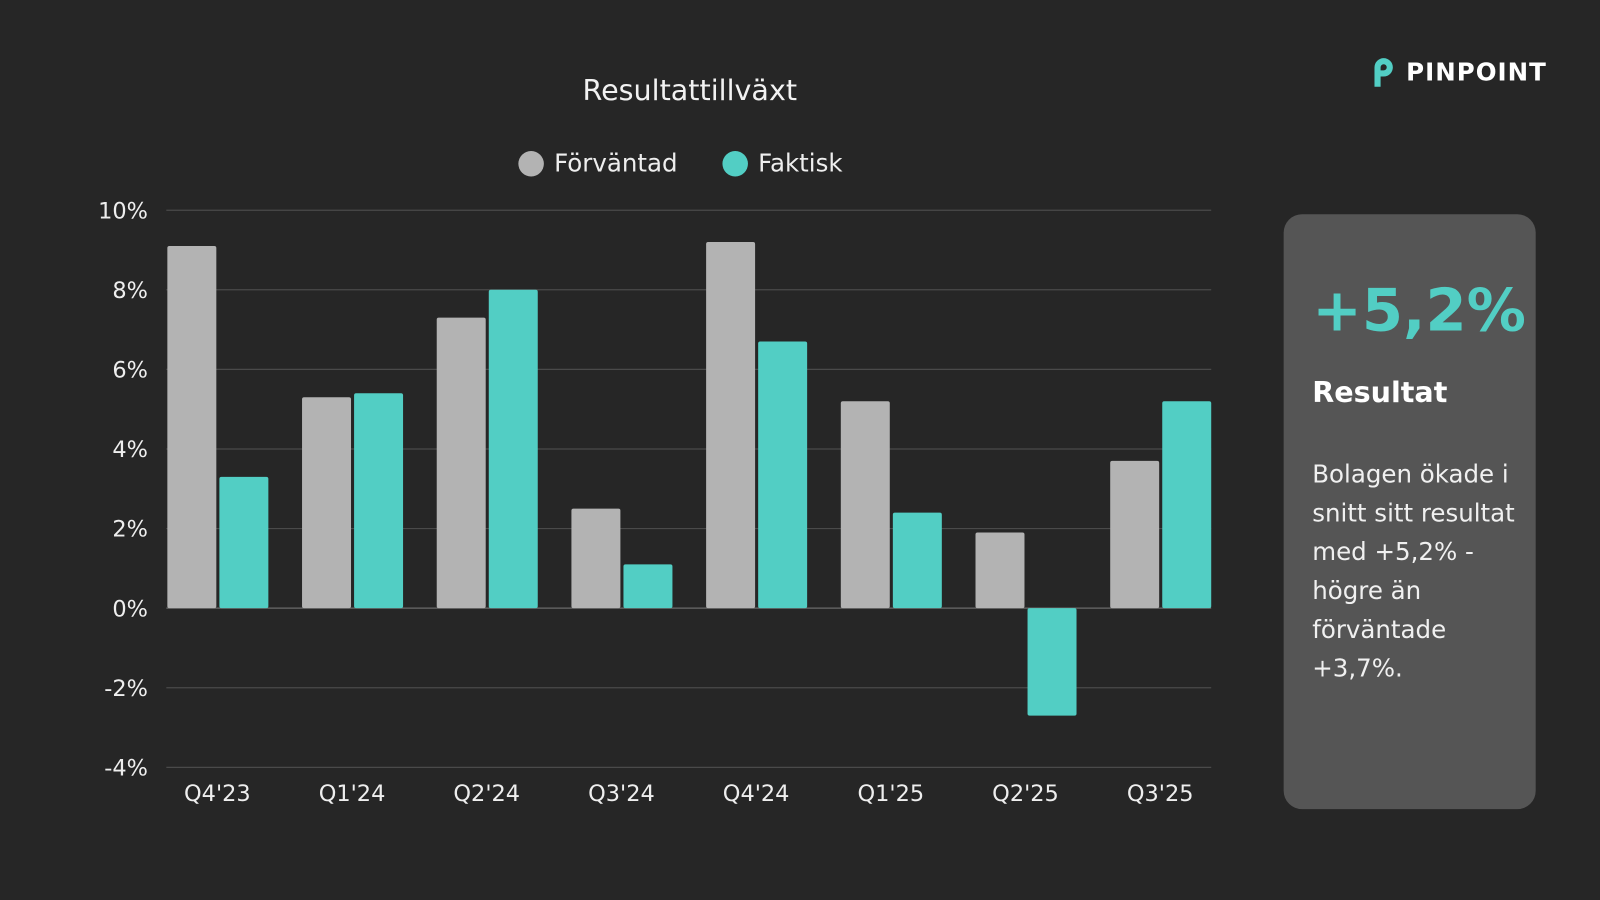 The width and height of the screenshot is (1600, 900). I want to click on y-tick-label: 6%, so click(130, 371).